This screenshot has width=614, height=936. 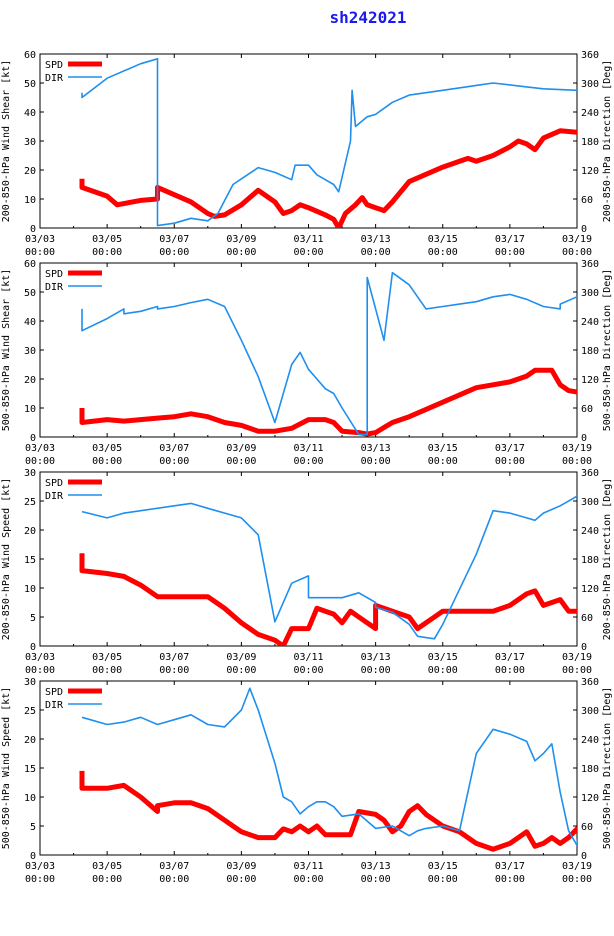 I want to click on y-tick-label: 15, so click(x=30, y=769).